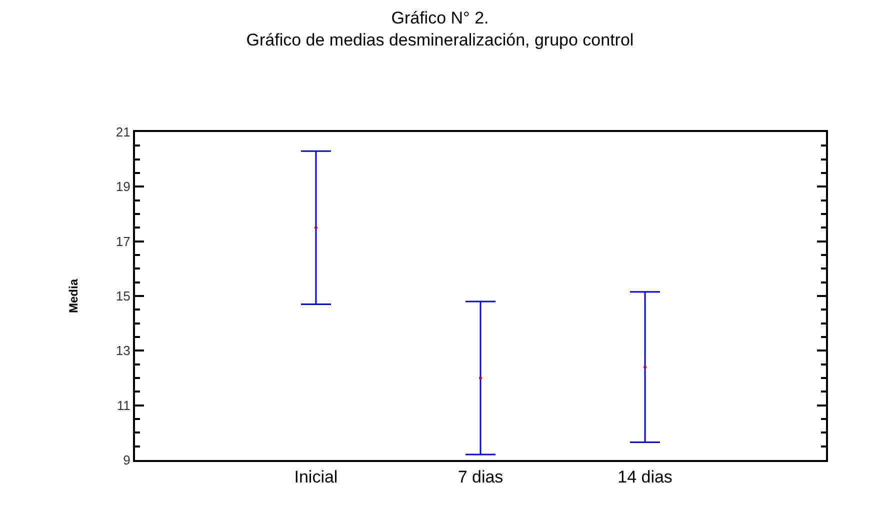  Describe the element at coordinates (126, 460) in the screenshot. I see `y-tick-label: 9` at that location.